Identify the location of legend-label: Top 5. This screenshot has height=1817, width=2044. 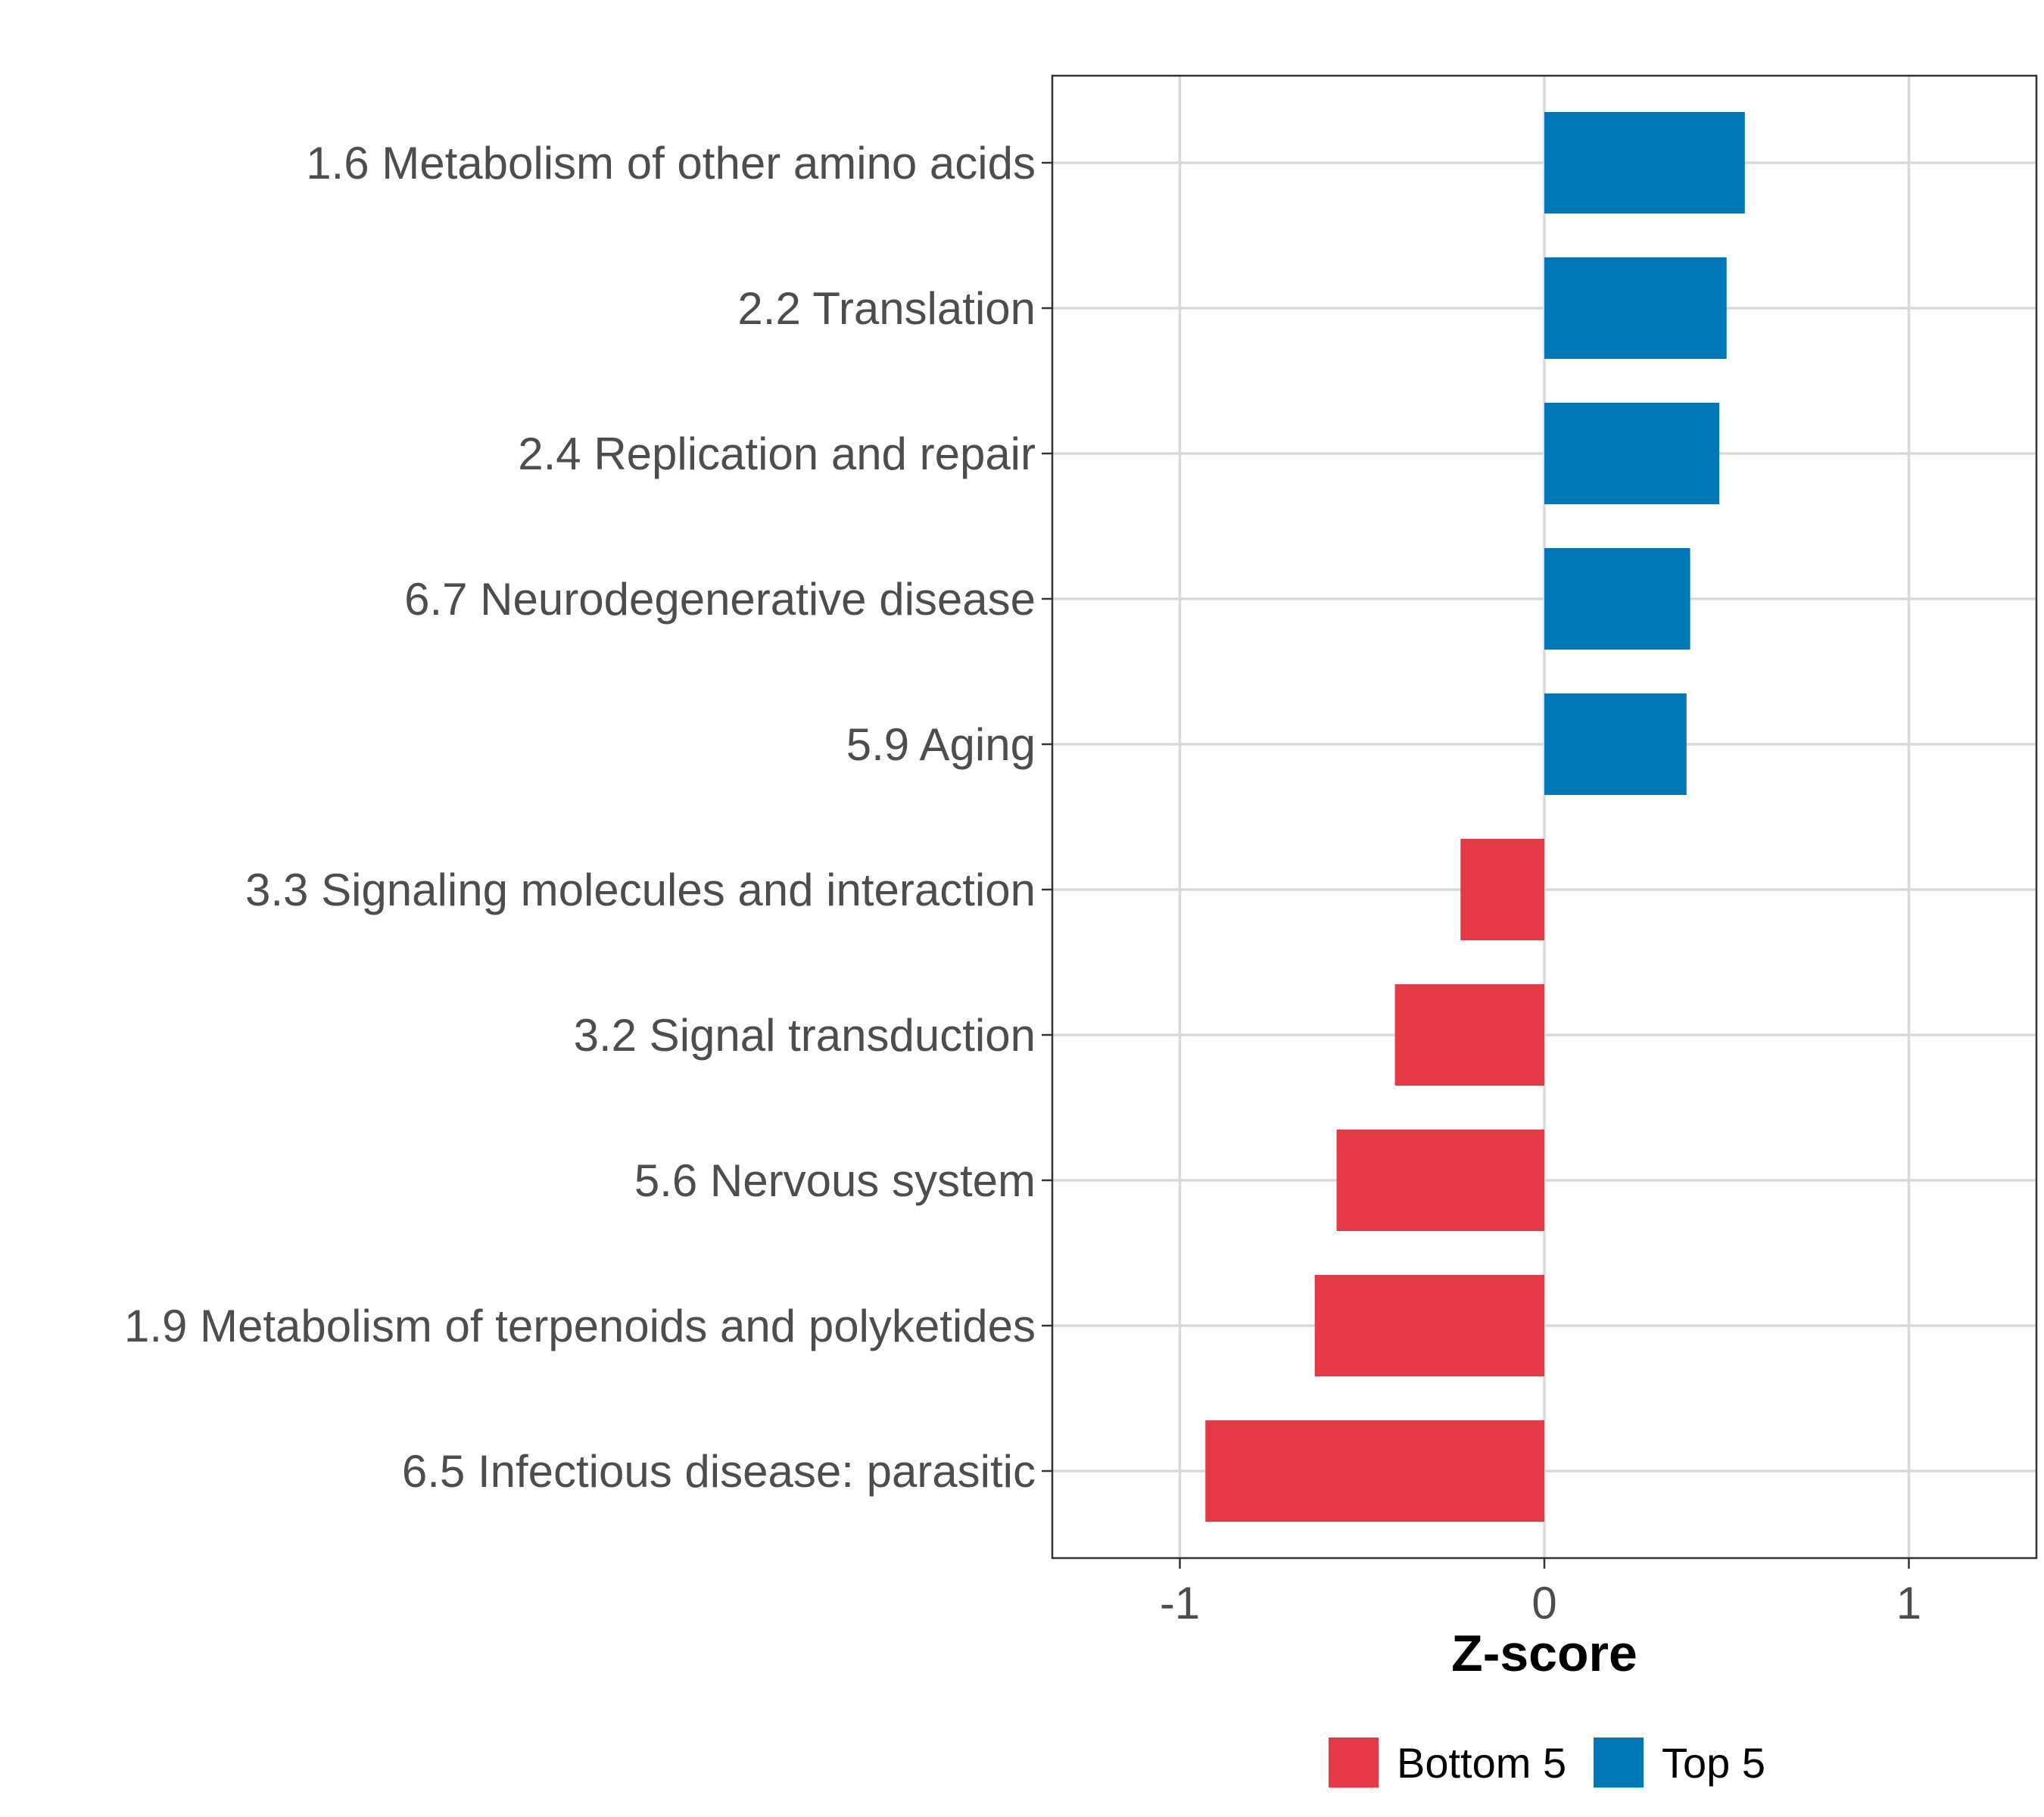
(1714, 1763).